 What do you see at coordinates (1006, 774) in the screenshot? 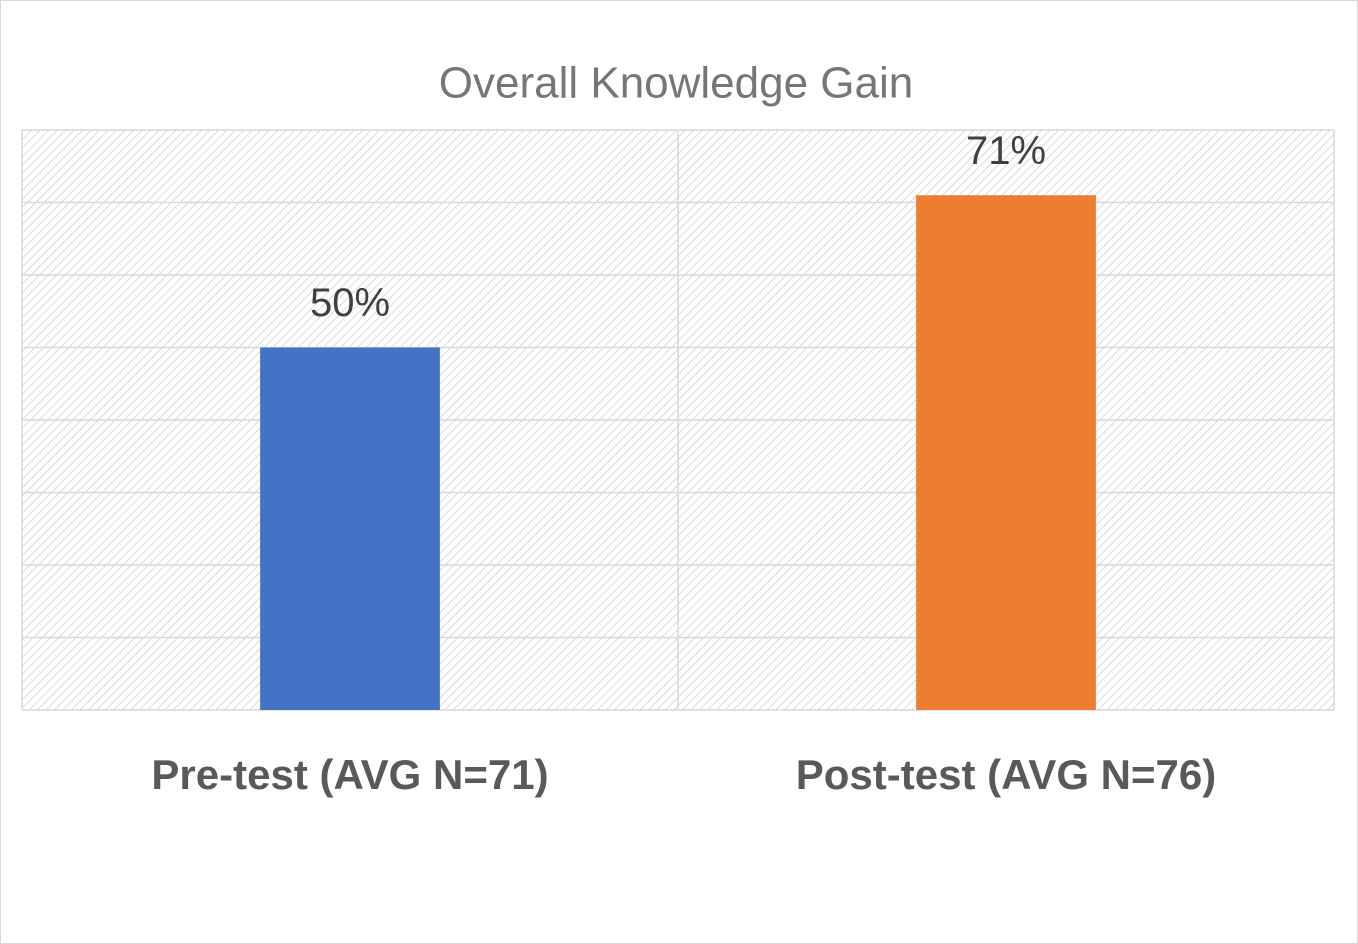
I see `x-tick-label: Post-test (AVG N=76)` at bounding box center [1006, 774].